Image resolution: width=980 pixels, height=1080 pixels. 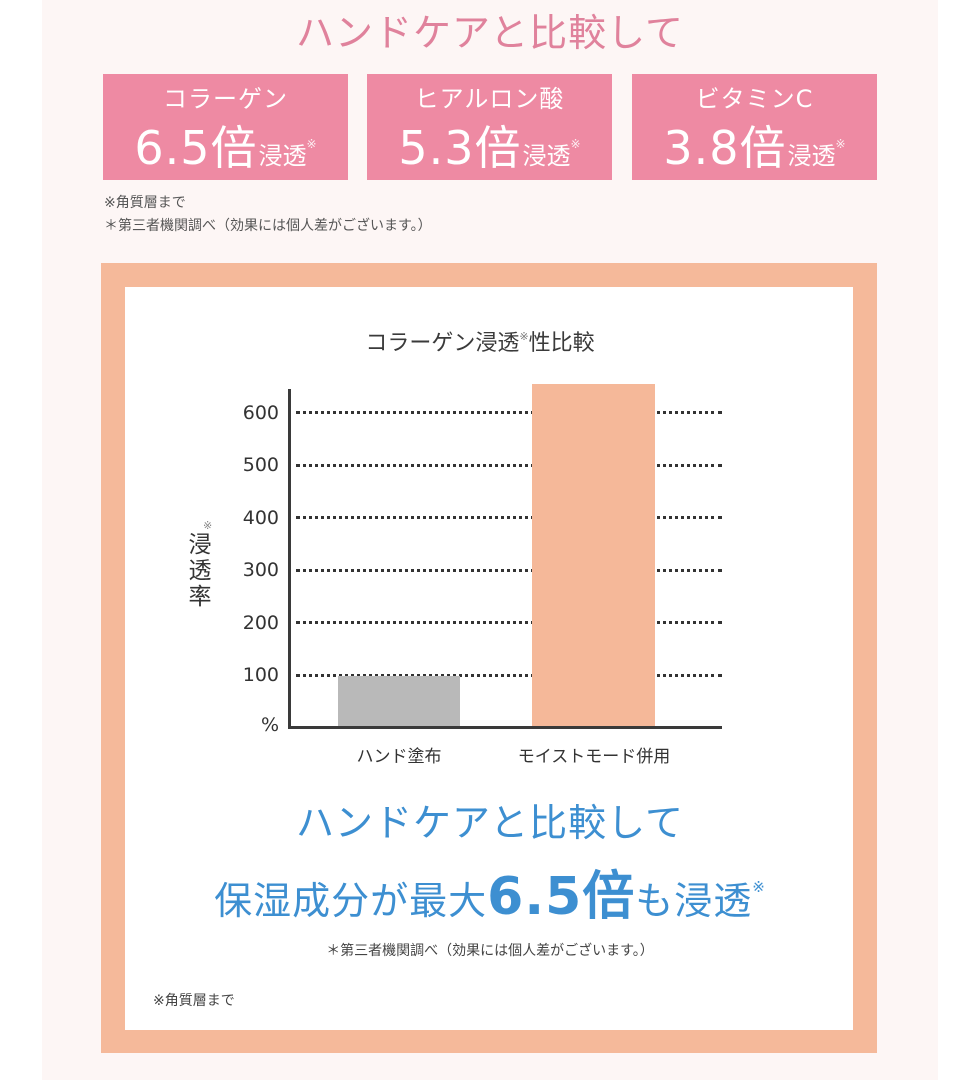 What do you see at coordinates (260, 518) in the screenshot?
I see `y-tick-400: 400` at bounding box center [260, 518].